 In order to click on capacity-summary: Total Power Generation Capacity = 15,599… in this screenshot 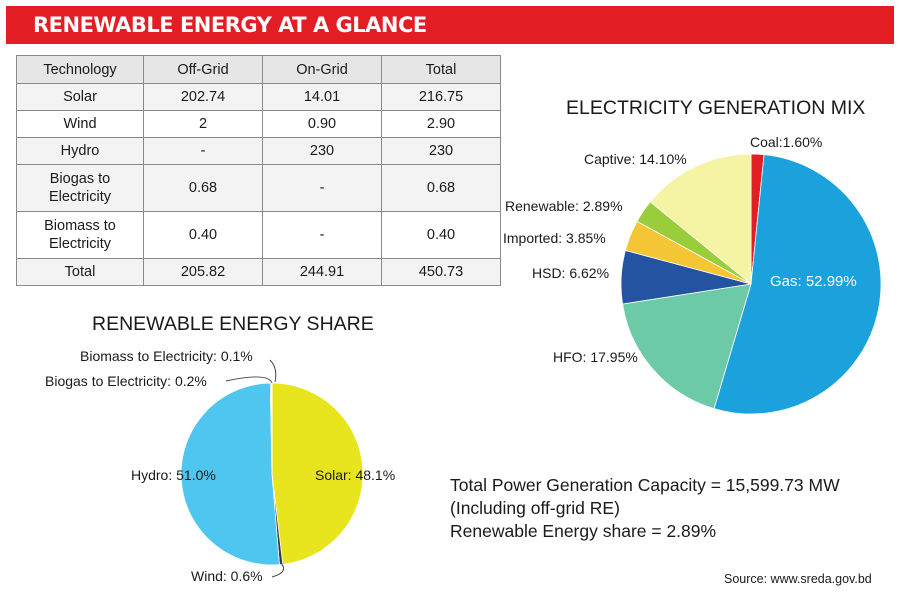, I will do `click(645, 508)`.